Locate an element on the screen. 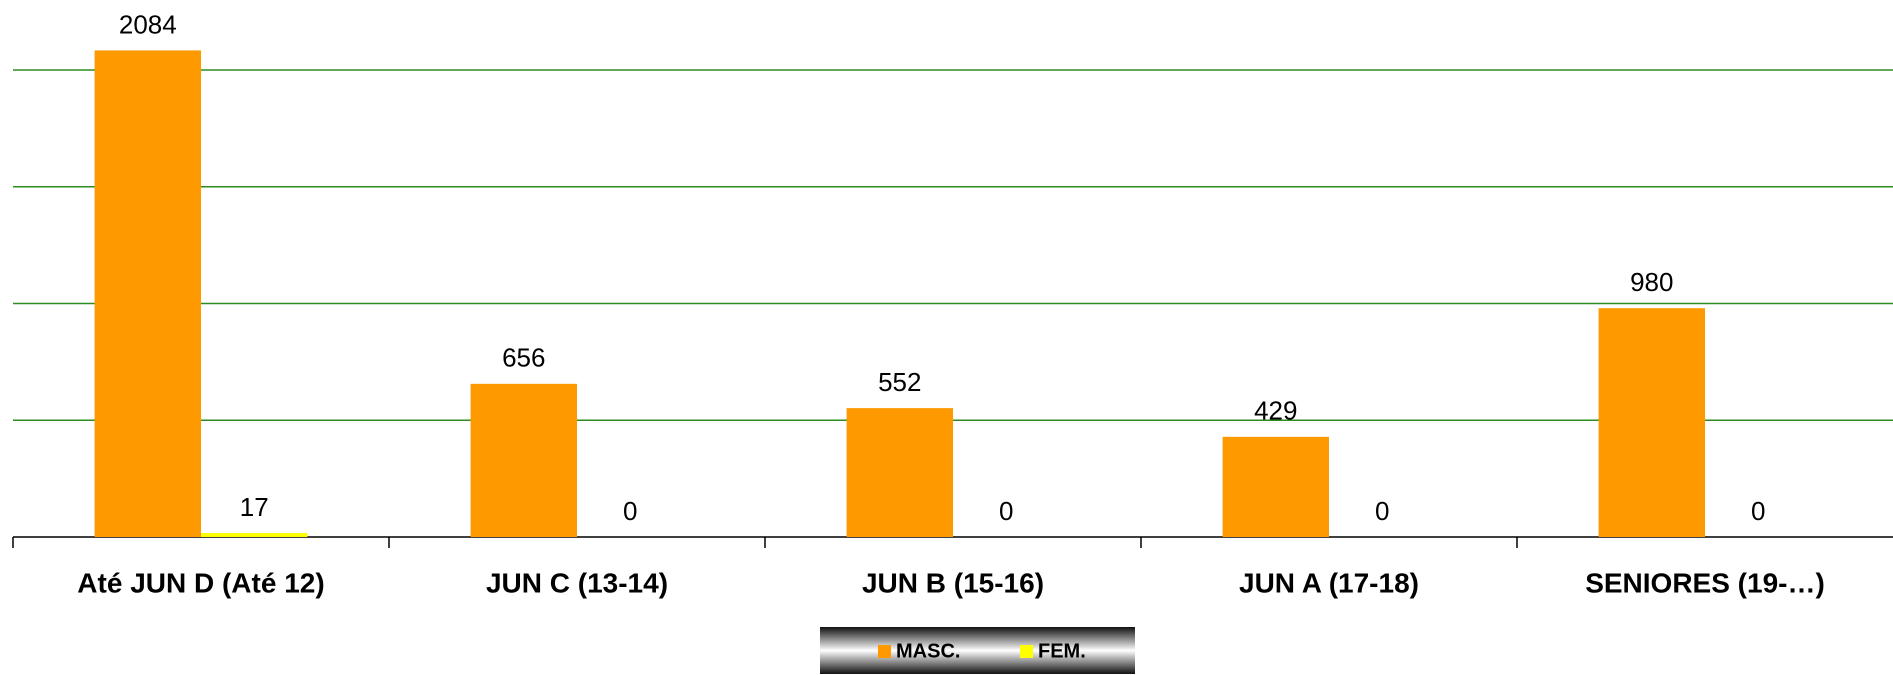  x-tick-label: JUN C (13-14) is located at coordinates (577, 582).